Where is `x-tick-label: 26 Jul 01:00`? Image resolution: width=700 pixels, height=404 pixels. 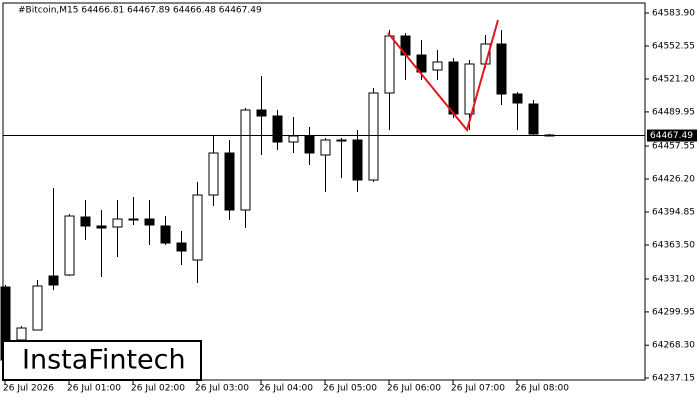
x-tick-label: 26 Jul 01:00 is located at coordinates (94, 389).